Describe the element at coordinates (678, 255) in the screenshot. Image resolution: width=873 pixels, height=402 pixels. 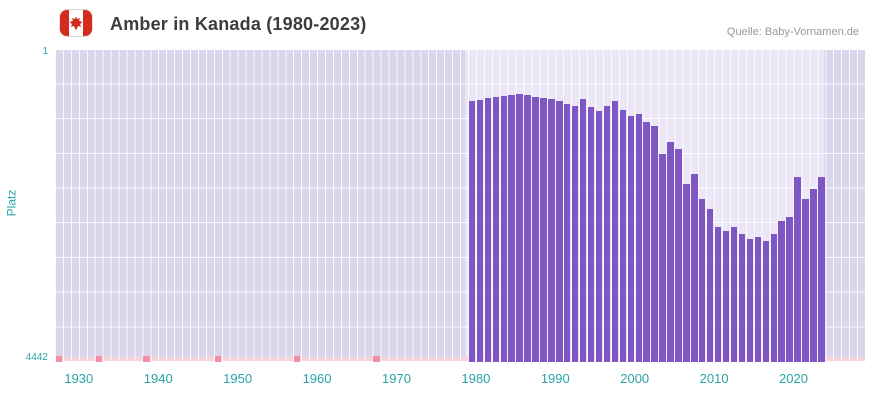
I see `rank-bar-2005` at that location.